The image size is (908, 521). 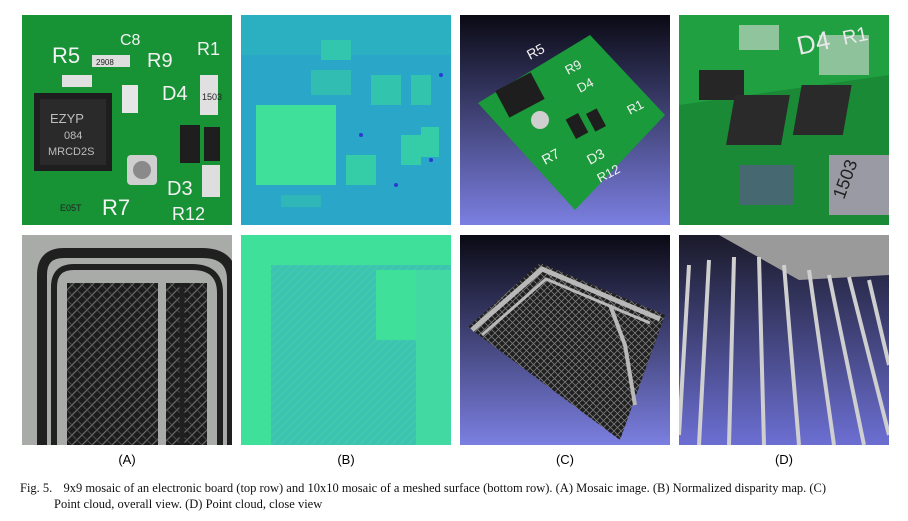 I want to click on tile-mesh-mosaic, so click(x=127, y=340).